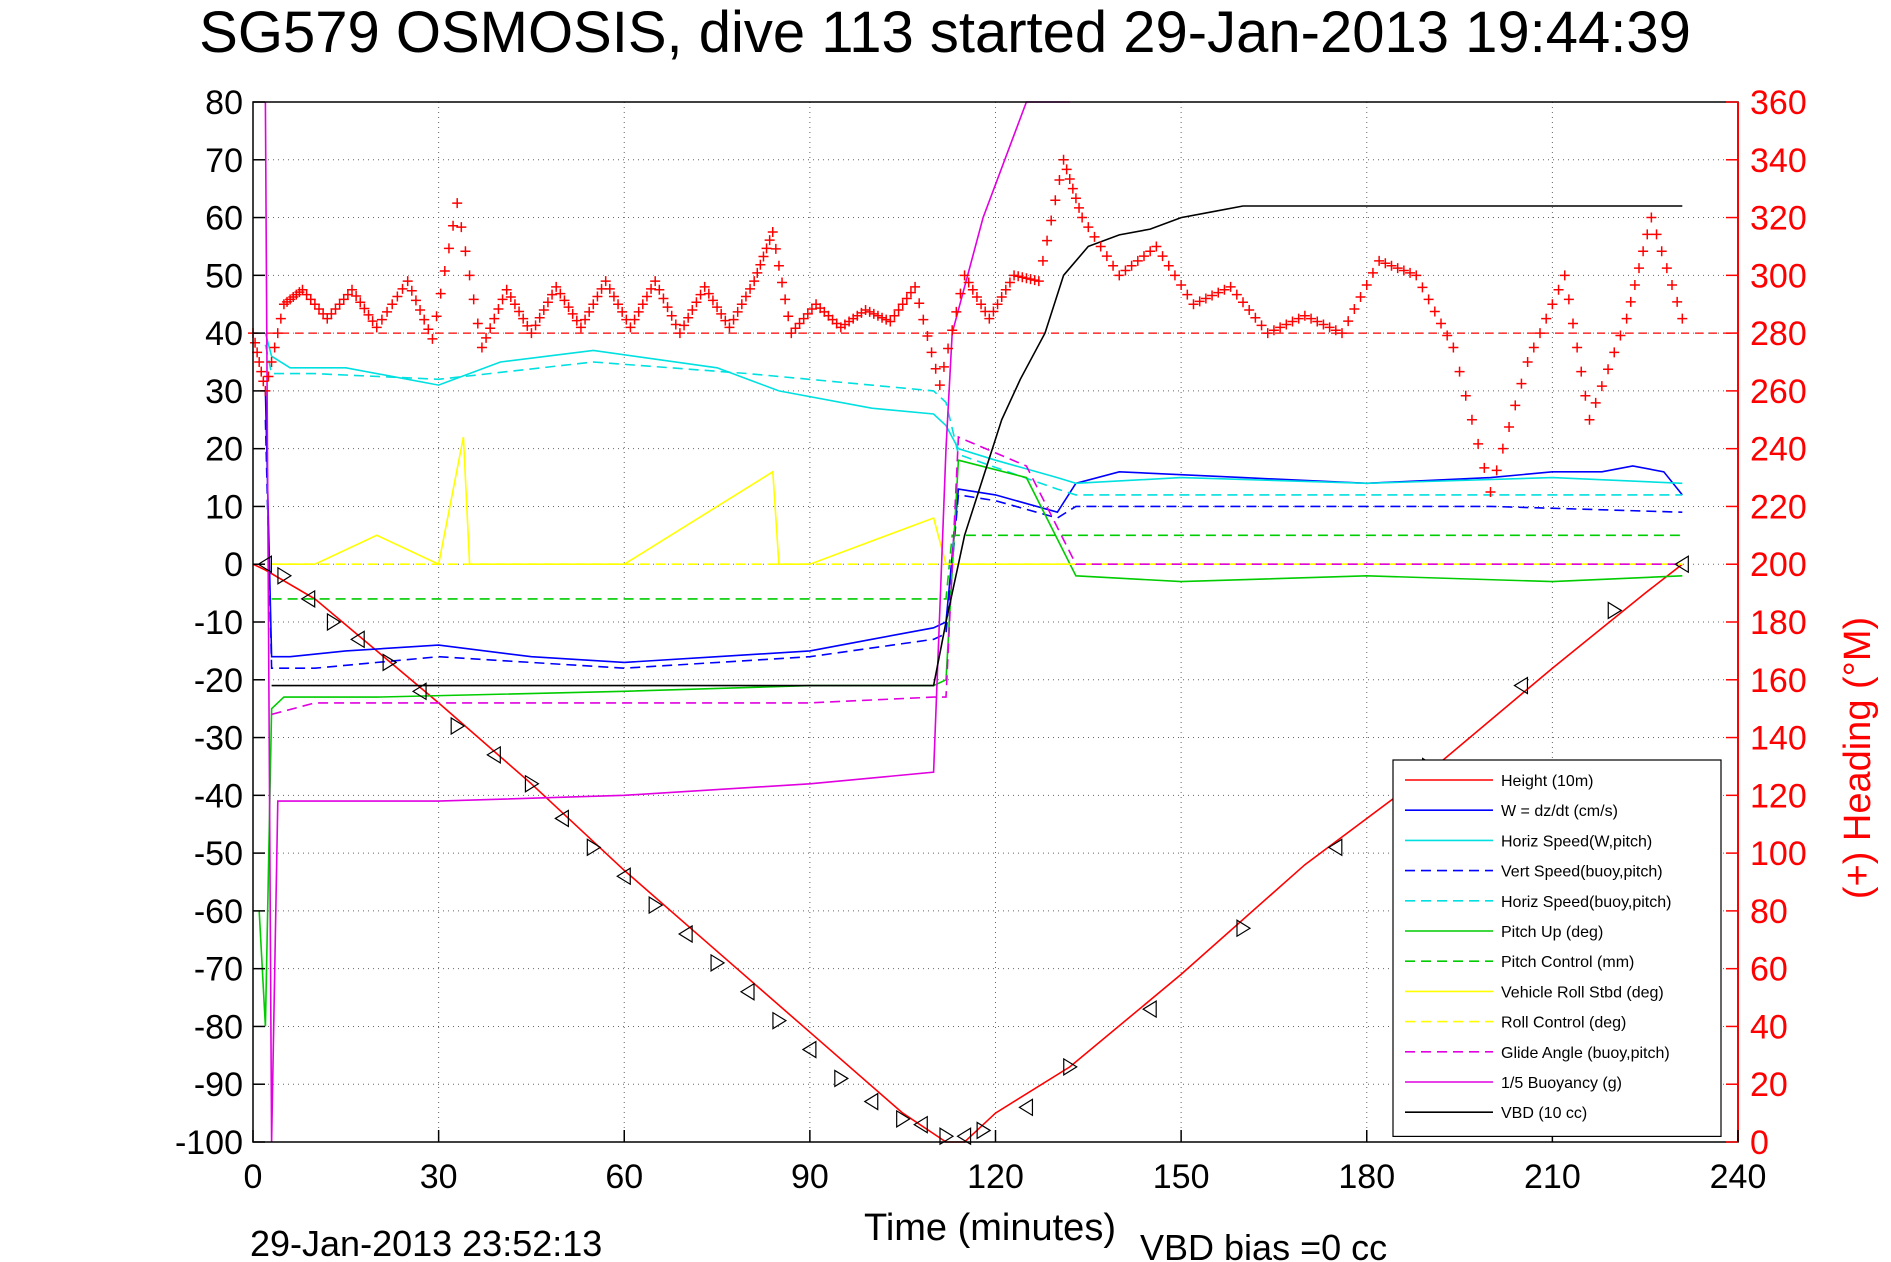 This screenshot has width=1891, height=1262. I want to click on footer-vbd-bias: VBD bias =0 cc, so click(1263, 1244).